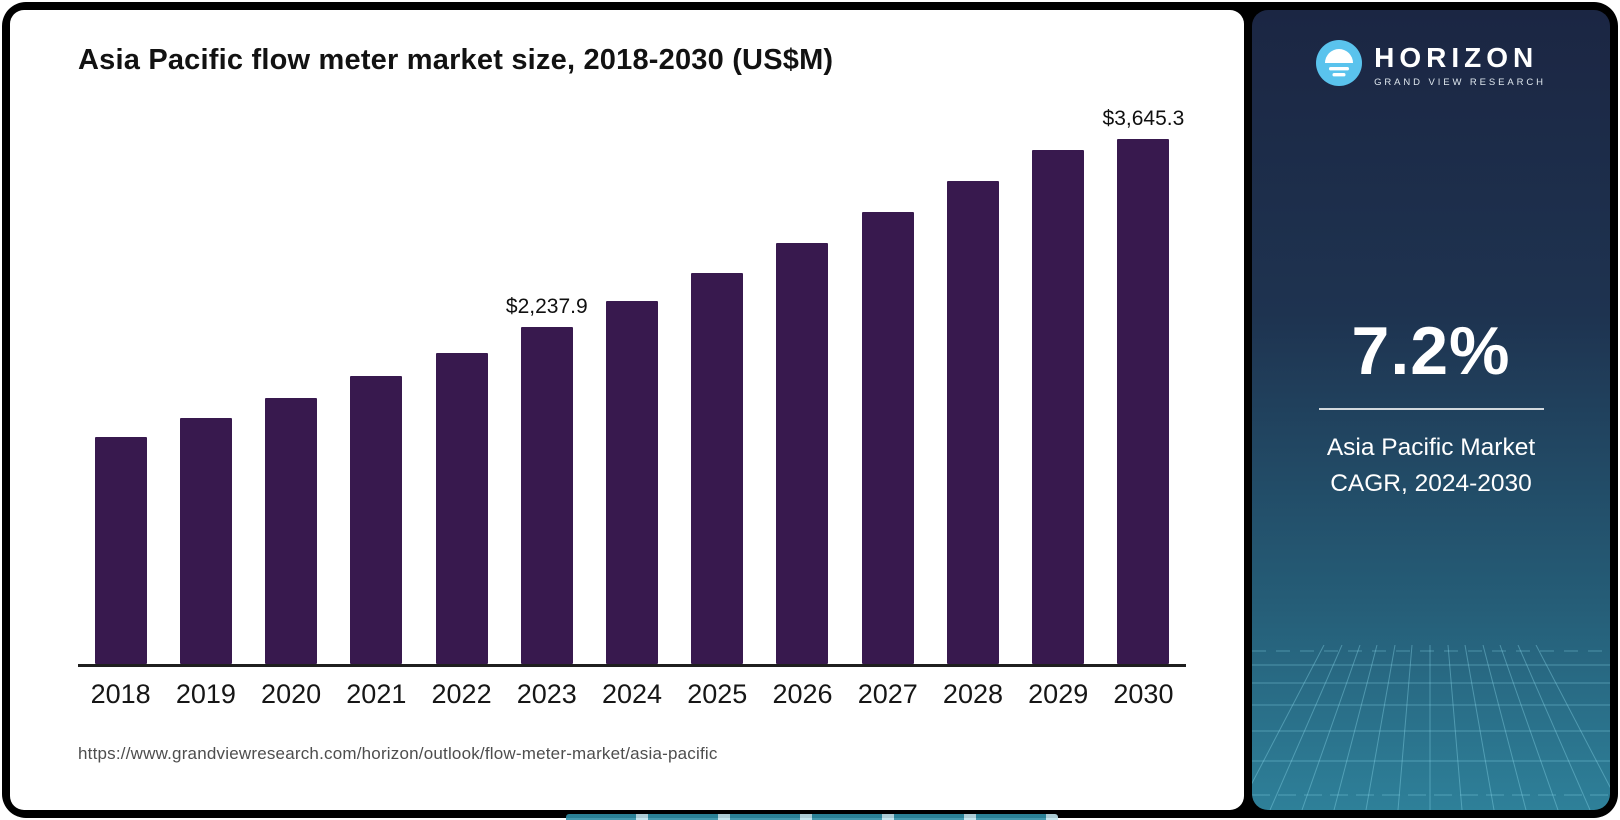 The height and width of the screenshot is (820, 1620). What do you see at coordinates (1143, 401) in the screenshot?
I see `bar-2030` at bounding box center [1143, 401].